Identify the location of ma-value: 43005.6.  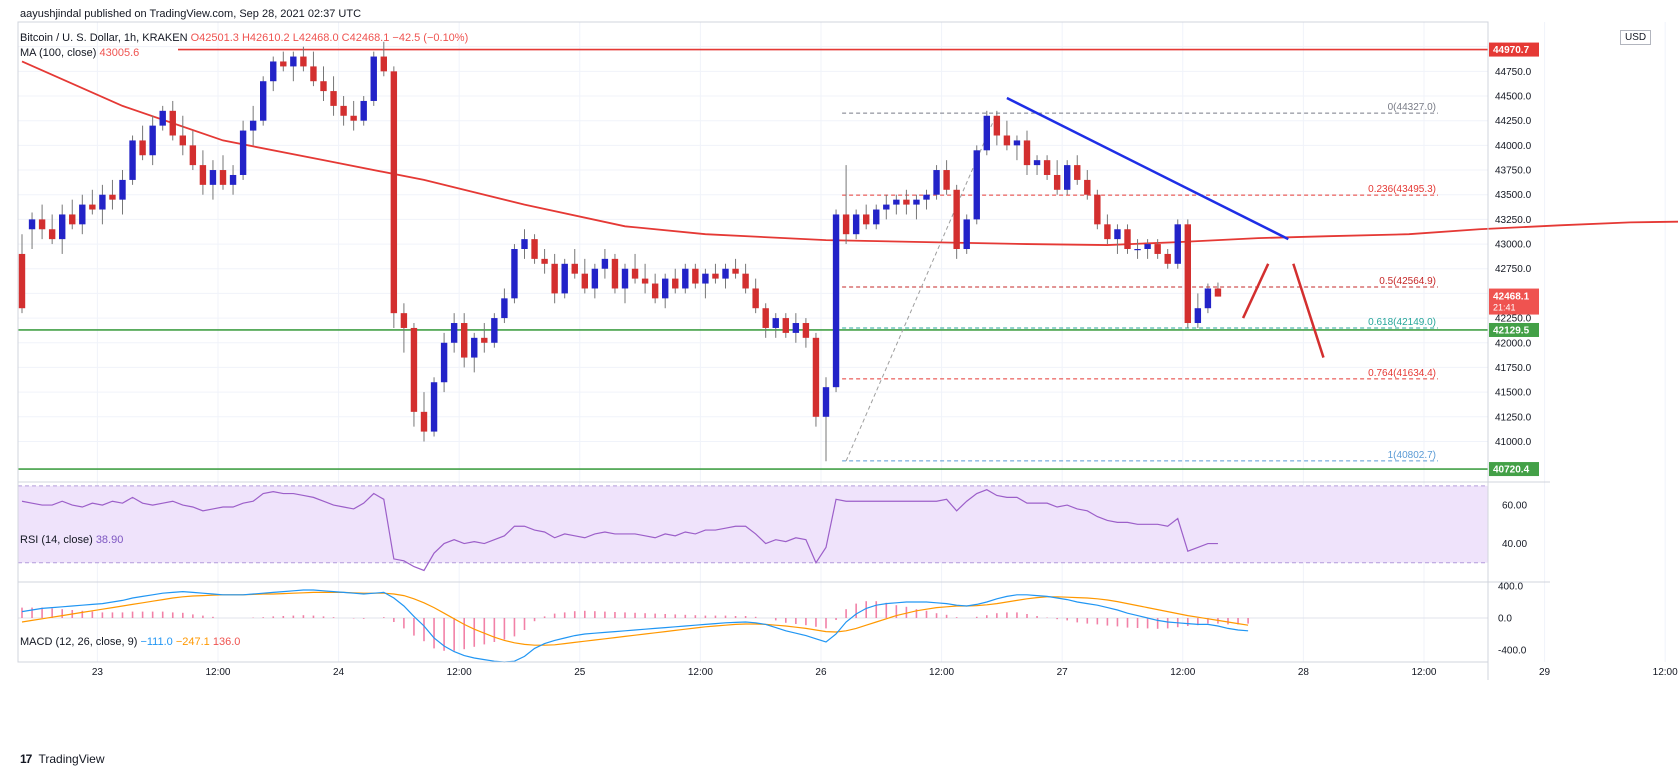
(119, 53).